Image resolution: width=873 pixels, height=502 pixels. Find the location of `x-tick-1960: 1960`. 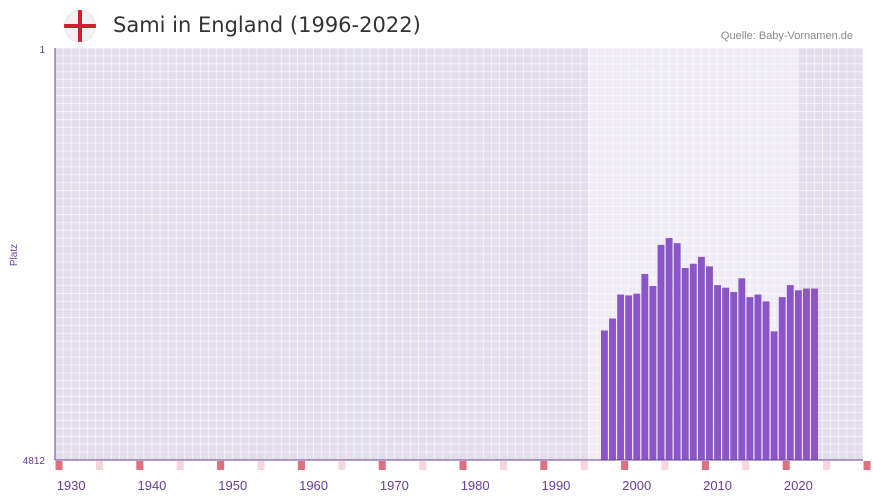

x-tick-1960: 1960 is located at coordinates (313, 485).